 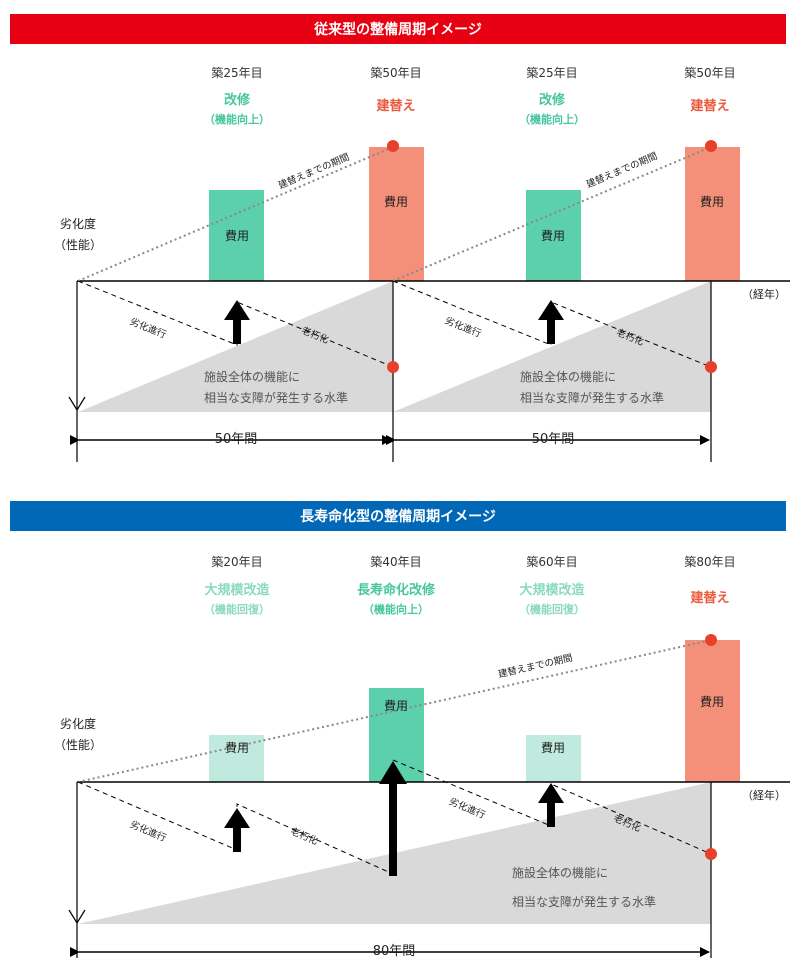 What do you see at coordinates (712, 711) in the screenshot?
I see `cost-bar-rebuild` at bounding box center [712, 711].